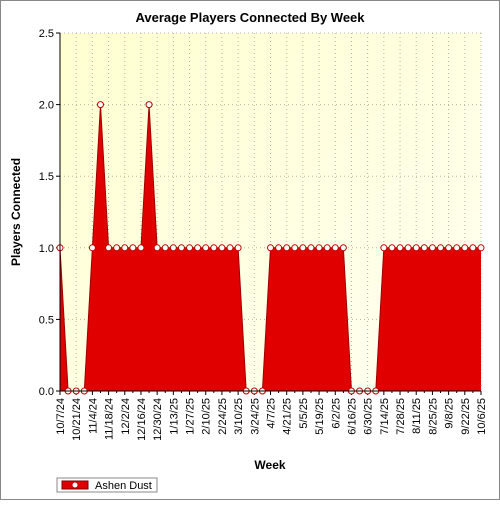  I want to click on x-tick-label: 3/24/25, so click(255, 416).